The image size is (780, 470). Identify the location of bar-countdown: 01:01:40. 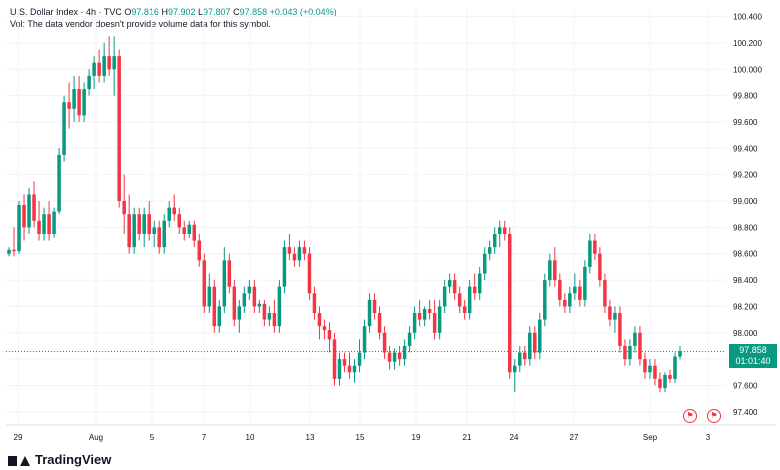
(753, 361).